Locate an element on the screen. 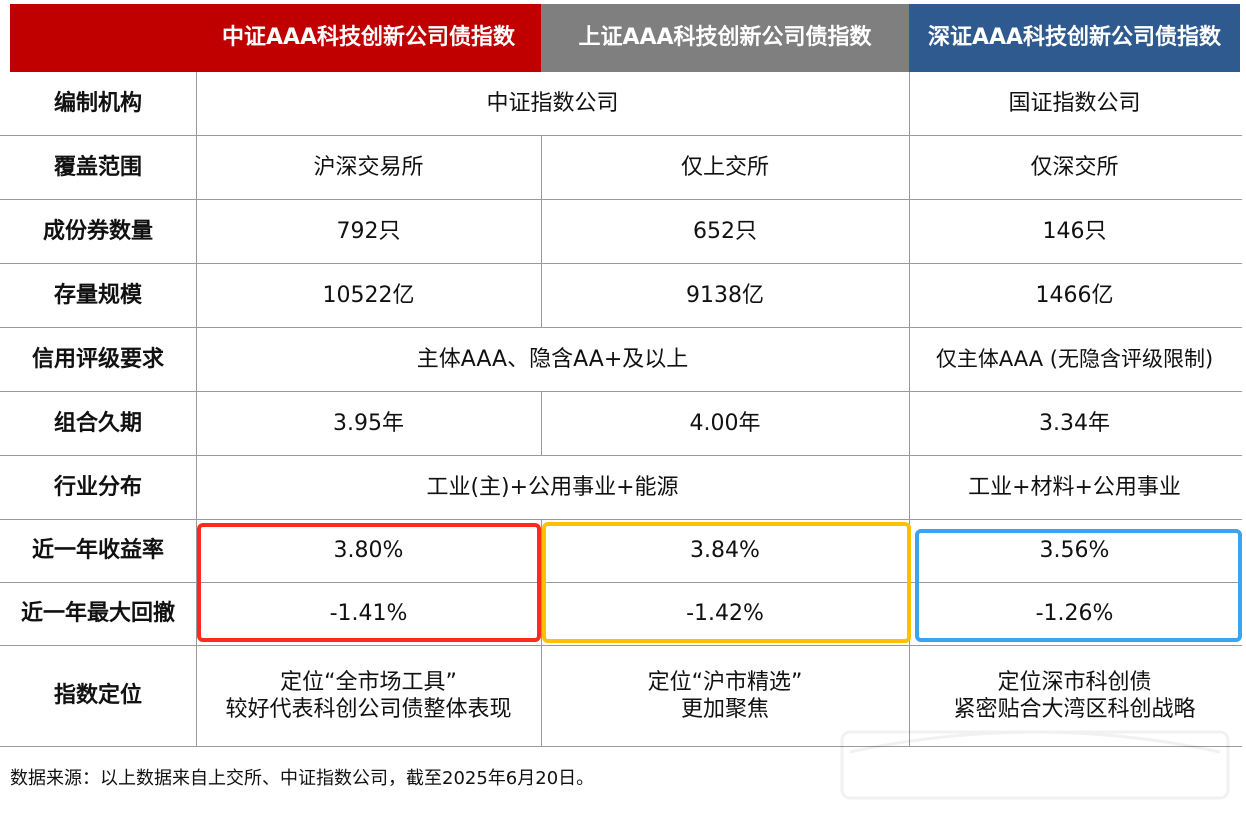 This screenshot has width=1246, height=822. position-c1-line2: 较好代表科创公司债整体表现 is located at coordinates (368, 709).